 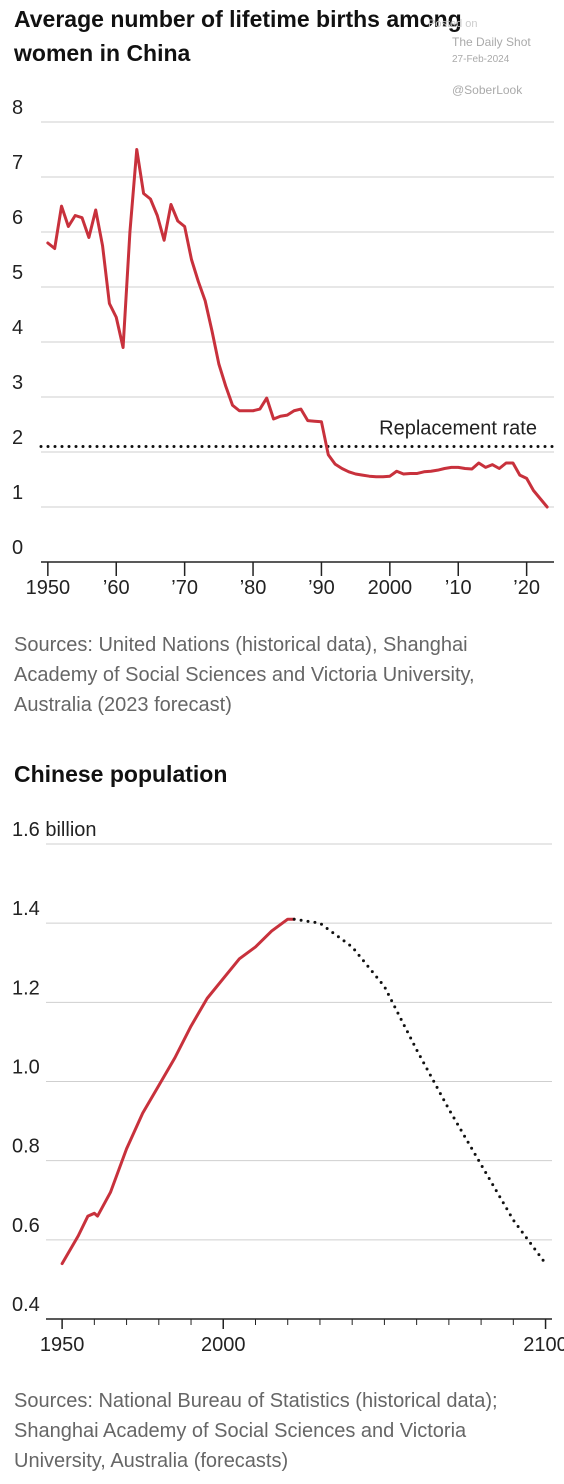 What do you see at coordinates (526, 588) in the screenshot?
I see `x-tick-label: ’20` at bounding box center [526, 588].